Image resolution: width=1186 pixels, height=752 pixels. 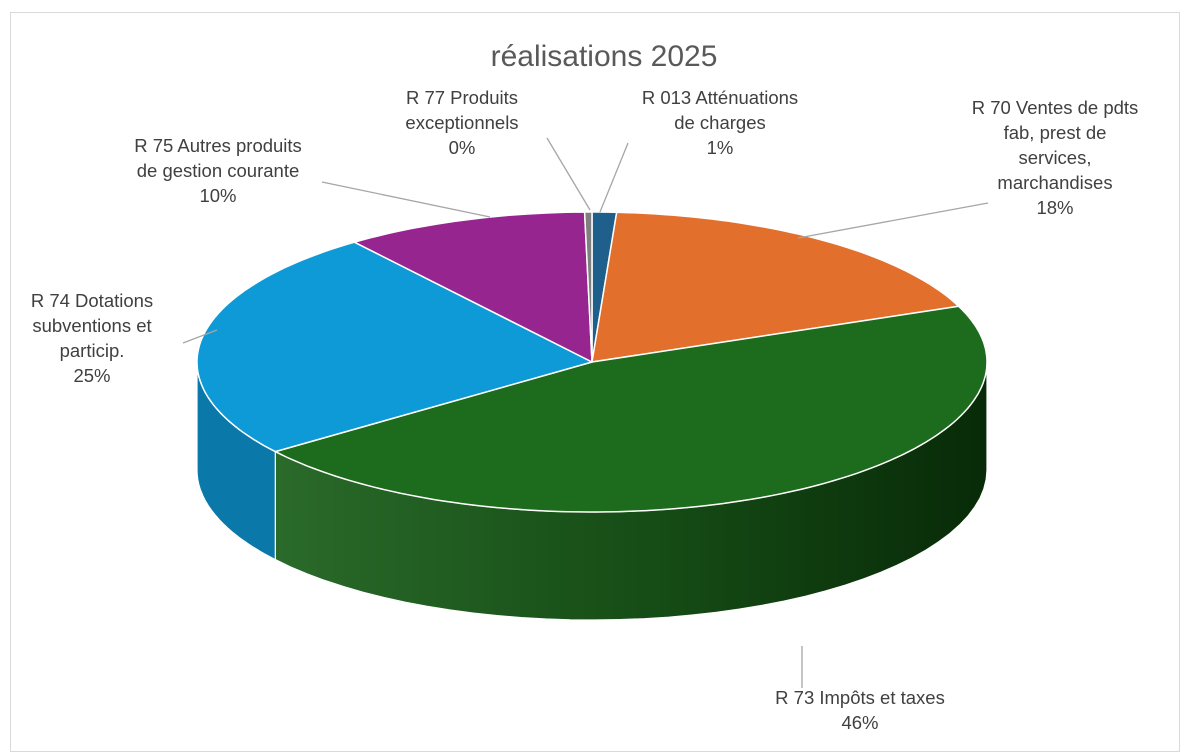 I want to click on leader-line-r-75-autres-produits, so click(x=406, y=199).